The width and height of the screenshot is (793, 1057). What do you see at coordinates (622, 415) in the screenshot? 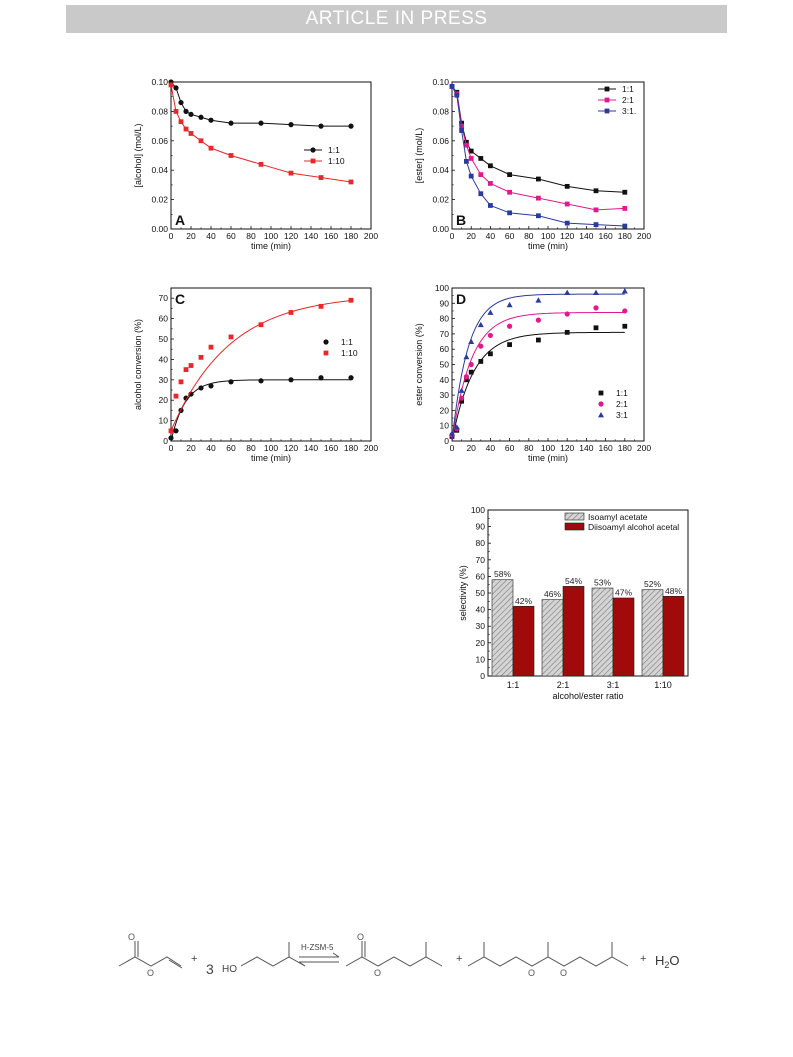
I see `legend-label: 3:1` at bounding box center [622, 415].